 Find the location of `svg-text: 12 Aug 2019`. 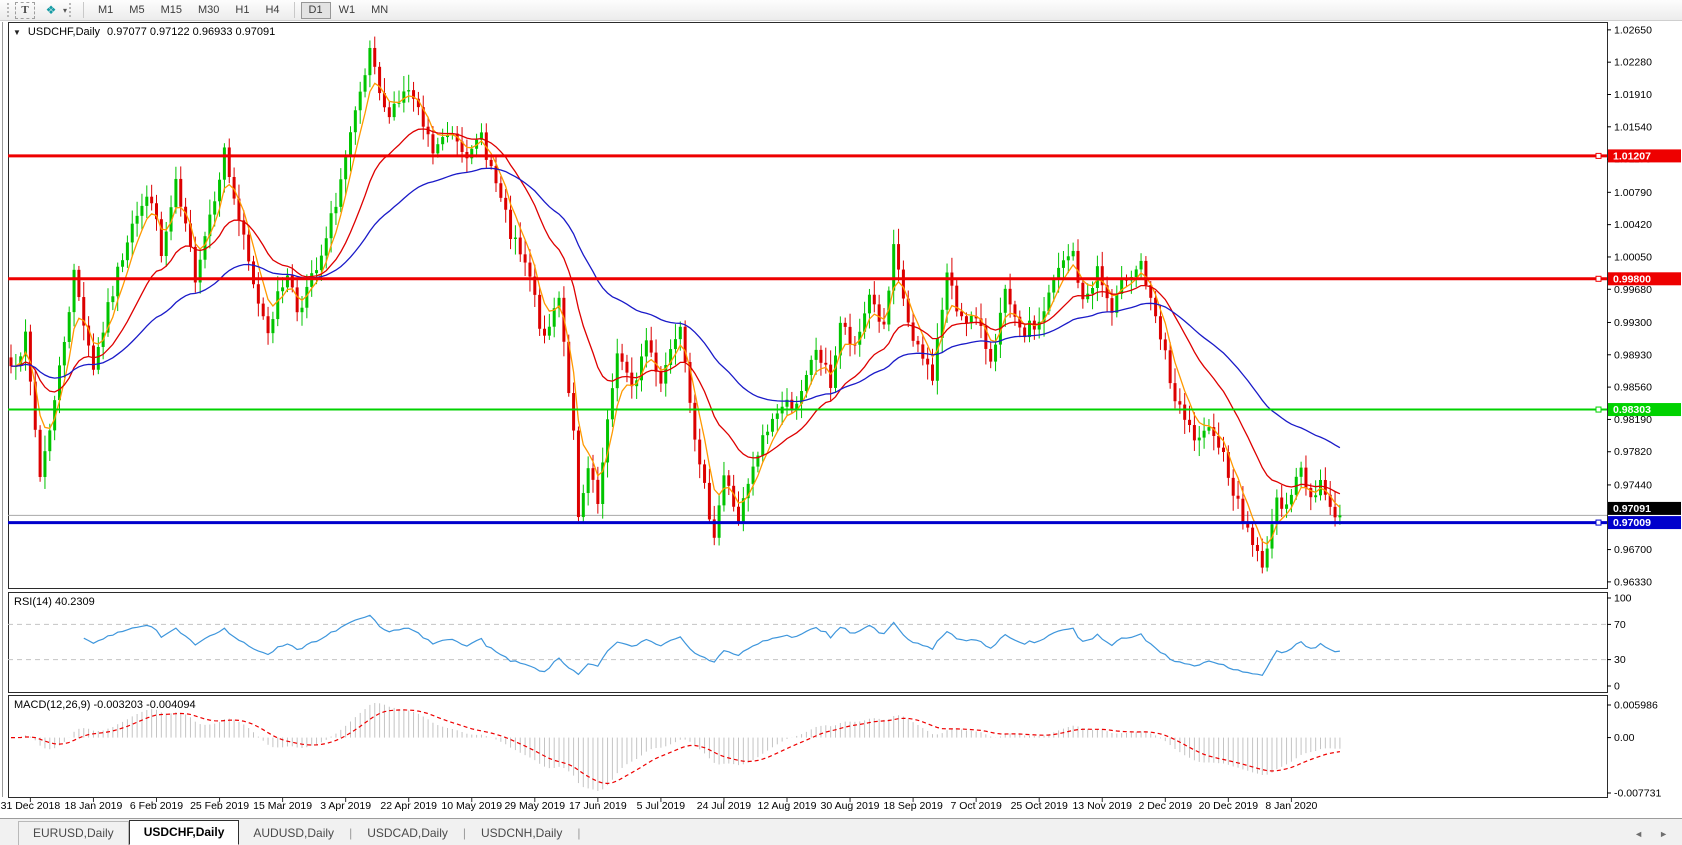

svg-text: 12 Aug 2019 is located at coordinates (787, 806).